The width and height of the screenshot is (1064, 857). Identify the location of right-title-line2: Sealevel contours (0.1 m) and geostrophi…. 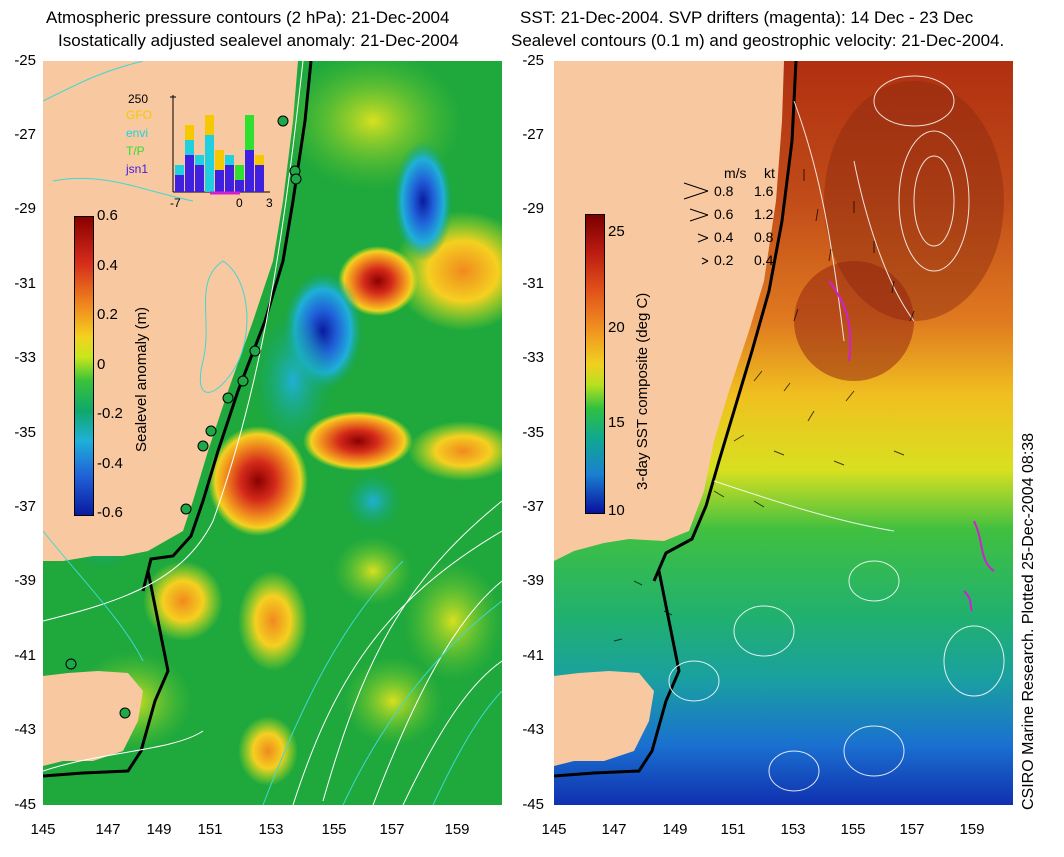
(758, 40).